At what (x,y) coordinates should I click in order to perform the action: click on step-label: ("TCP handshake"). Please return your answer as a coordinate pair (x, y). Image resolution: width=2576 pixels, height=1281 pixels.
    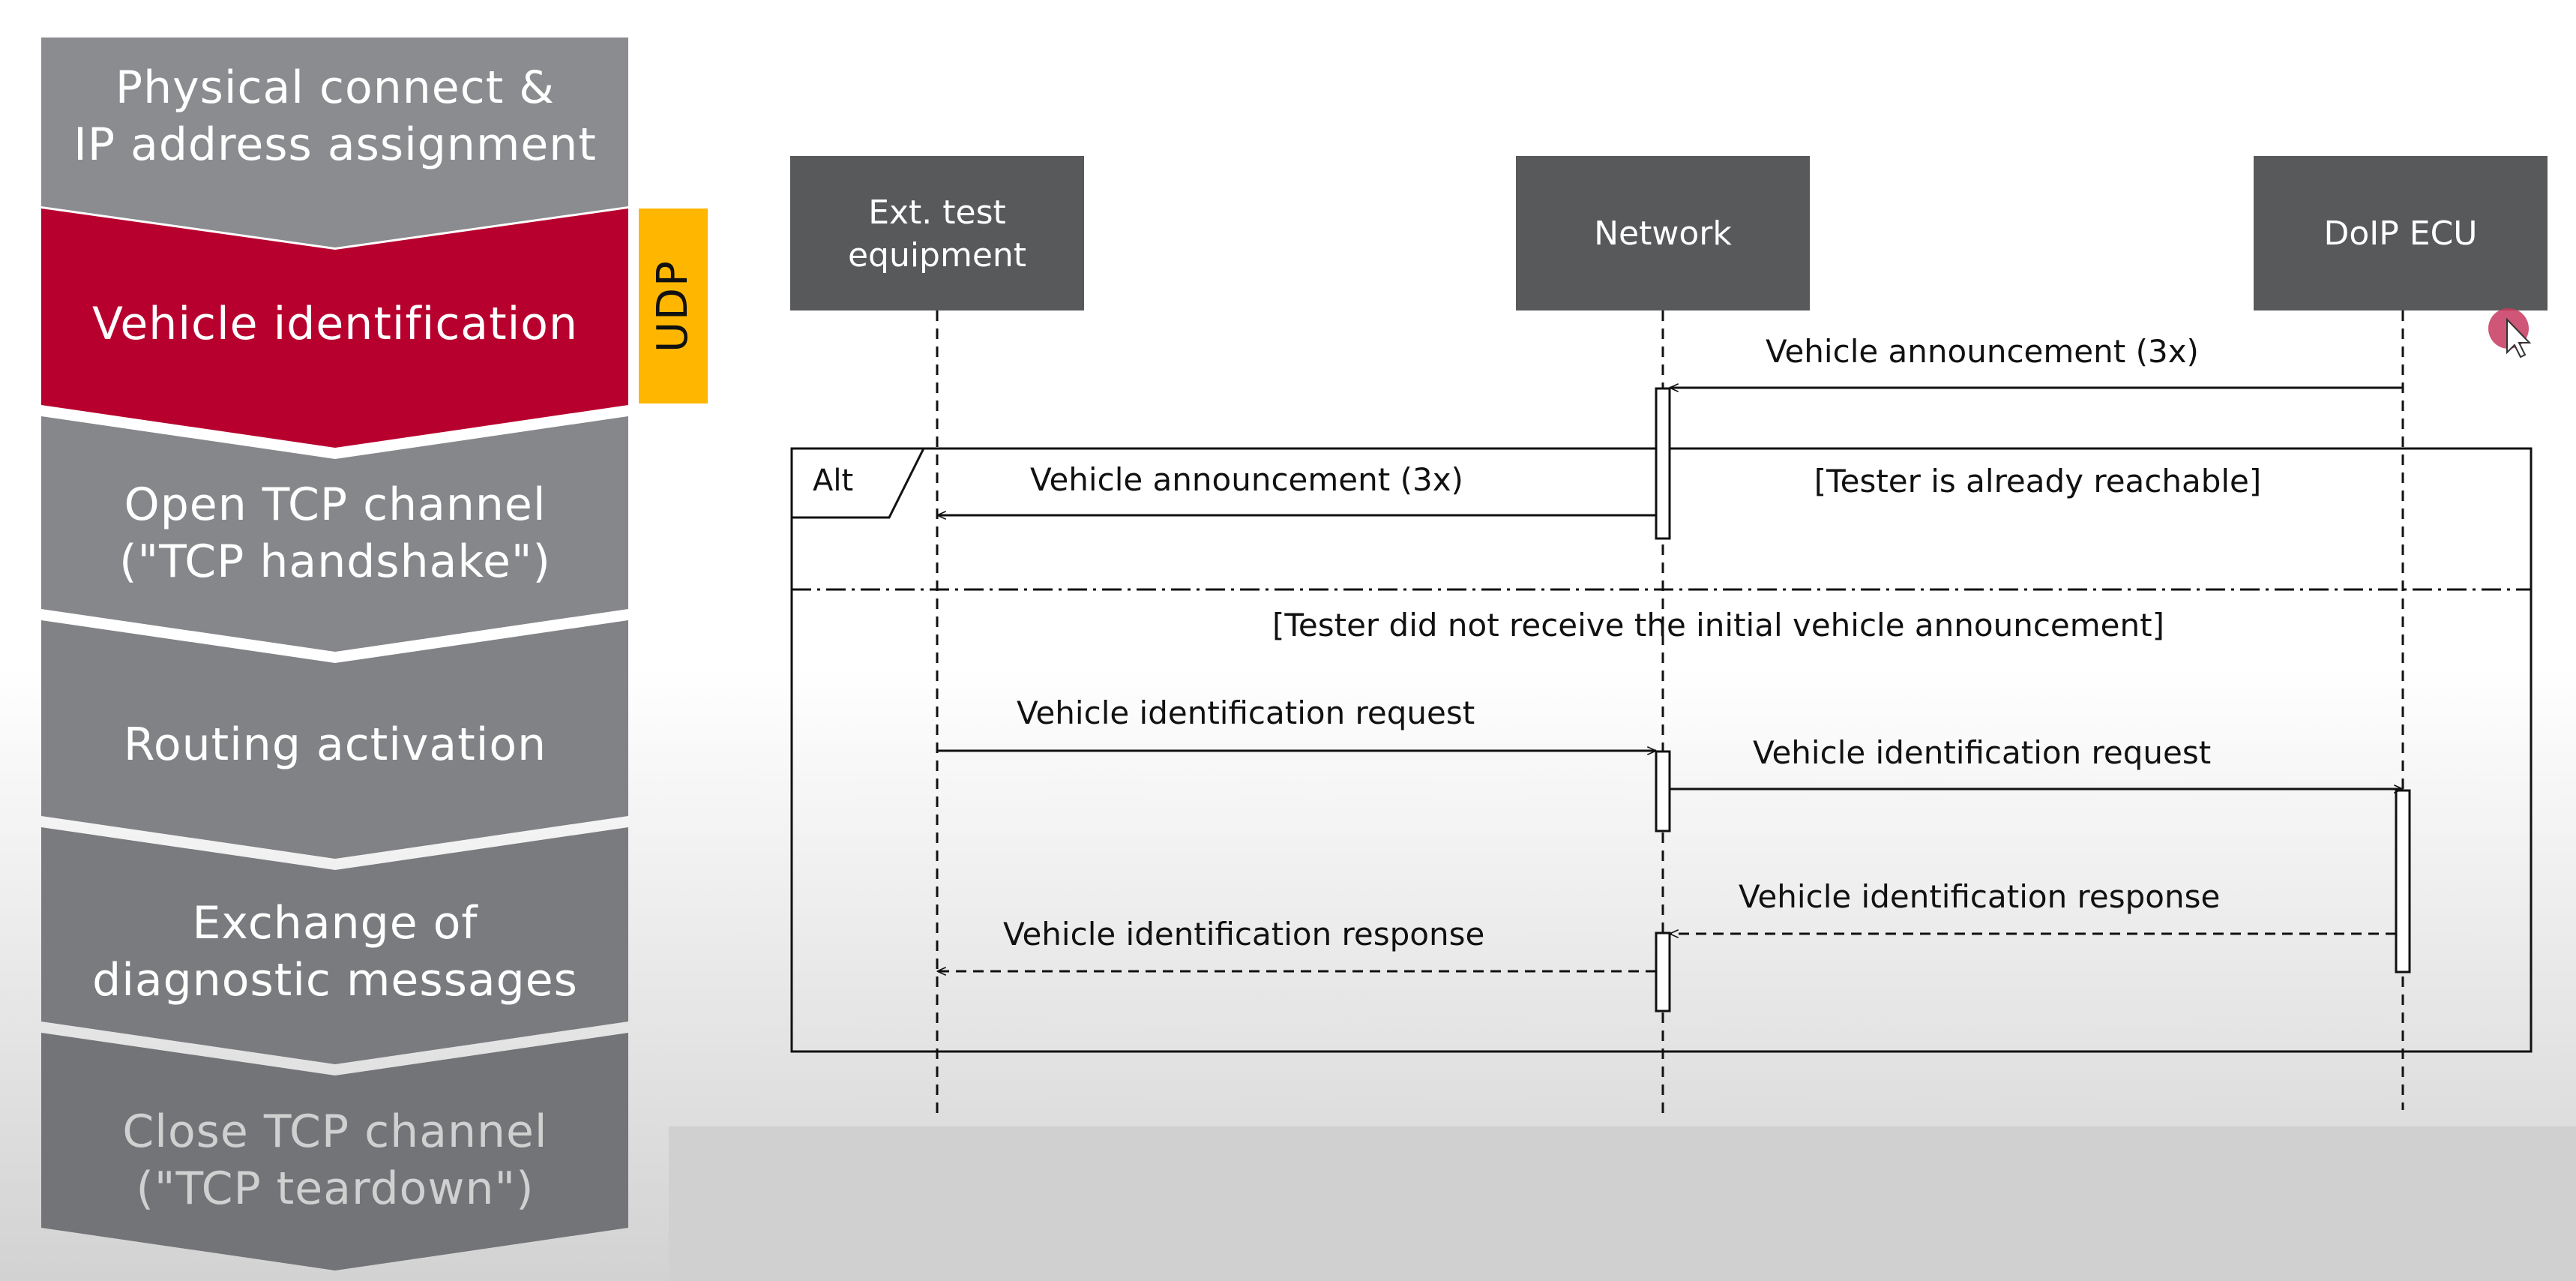
    Looking at the image, I should click on (335, 562).